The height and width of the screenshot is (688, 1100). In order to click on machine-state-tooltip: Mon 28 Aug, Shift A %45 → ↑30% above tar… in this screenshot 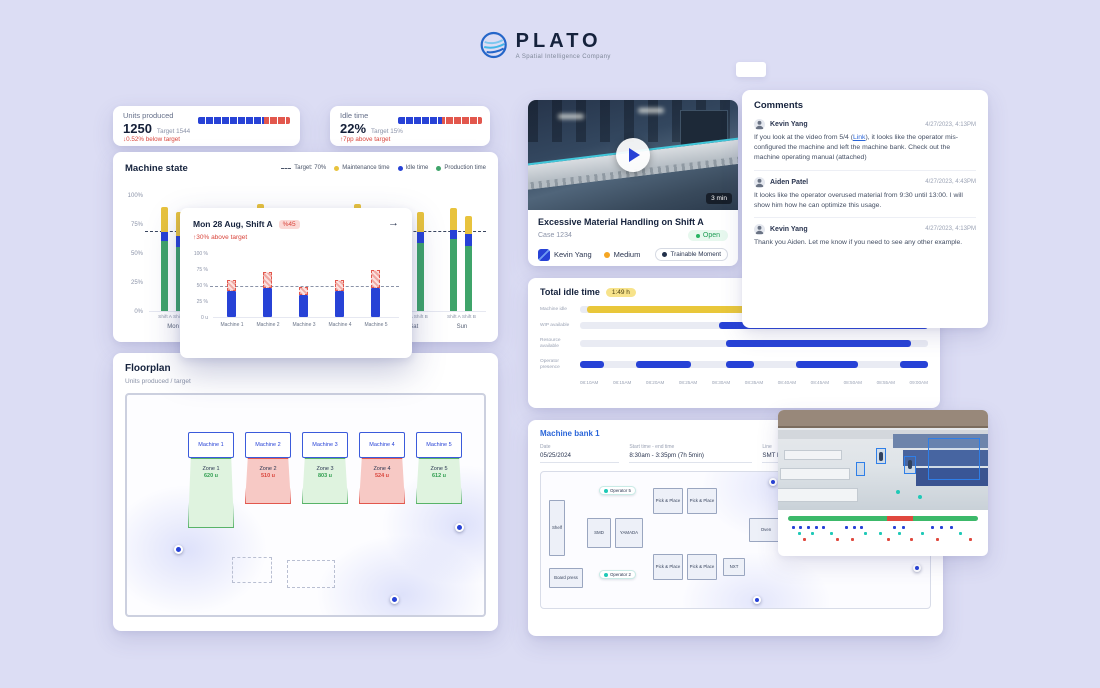, I will do `click(296, 283)`.